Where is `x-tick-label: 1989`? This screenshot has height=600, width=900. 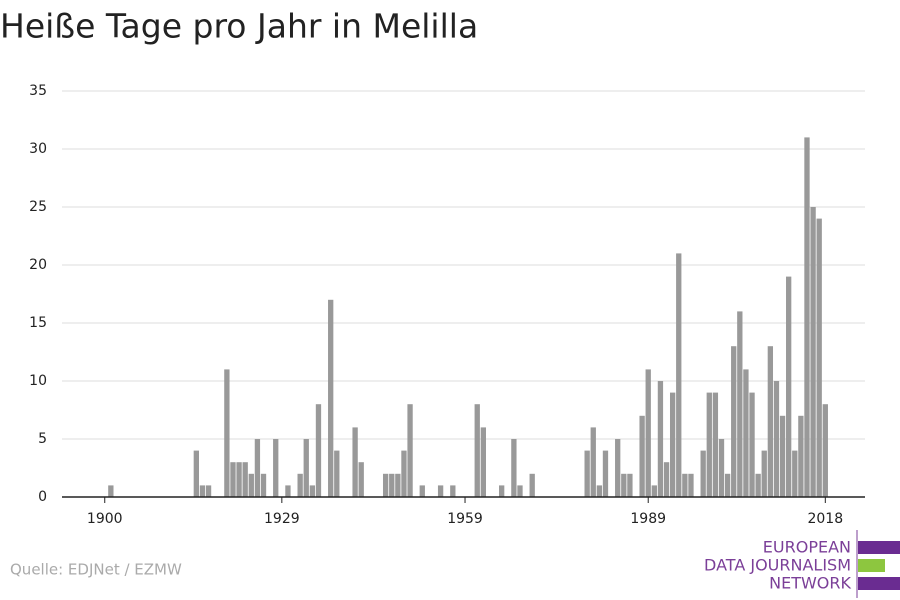
x-tick-label: 1989 is located at coordinates (648, 519).